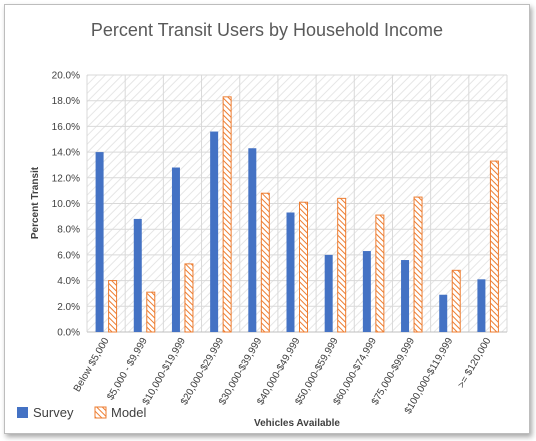 This screenshot has width=536, height=441. What do you see at coordinates (22, 412) in the screenshot?
I see `legend-survey-swatch` at bounding box center [22, 412].